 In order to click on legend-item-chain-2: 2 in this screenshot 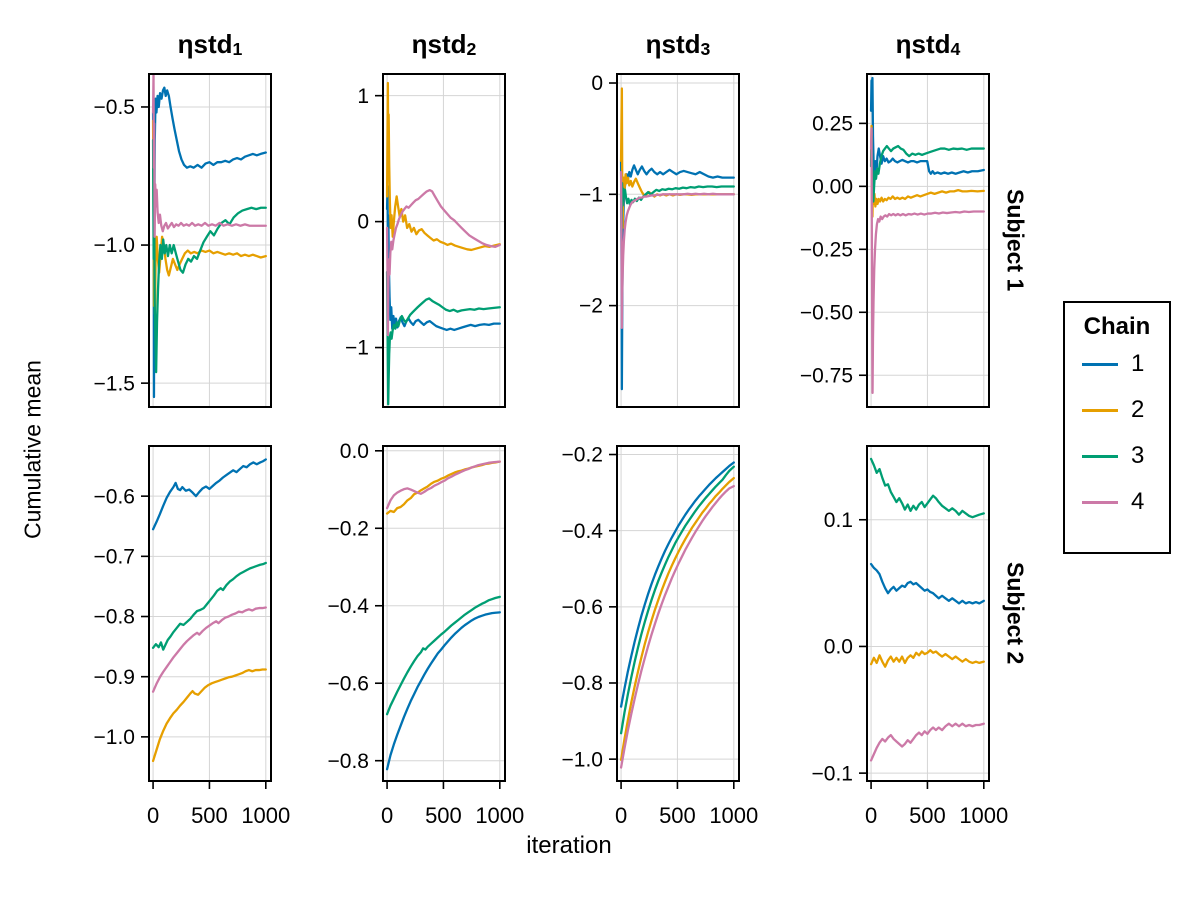, I will do `click(1117, 410)`.